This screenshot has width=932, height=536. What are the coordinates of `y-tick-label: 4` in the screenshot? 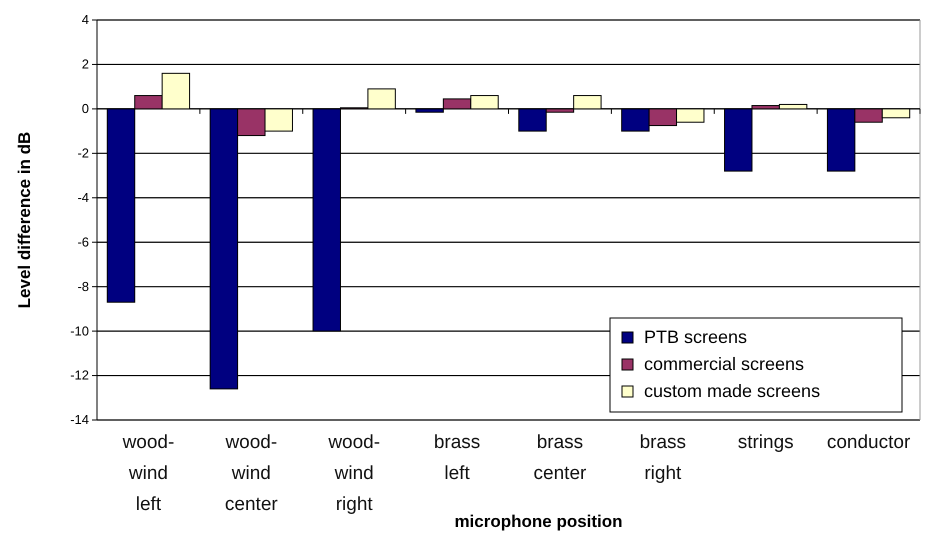 It's located at (85, 20).